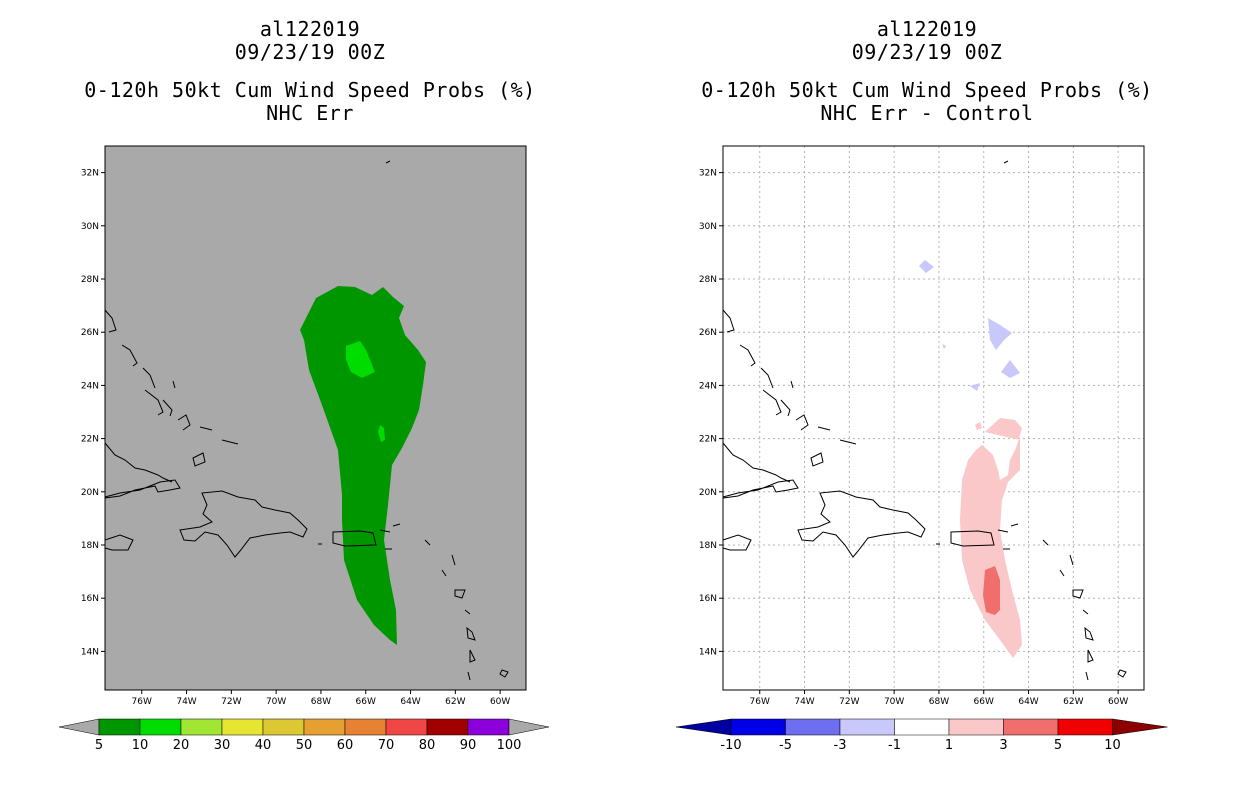  I want to click on left-storm-id: al122019, so click(310, 29).